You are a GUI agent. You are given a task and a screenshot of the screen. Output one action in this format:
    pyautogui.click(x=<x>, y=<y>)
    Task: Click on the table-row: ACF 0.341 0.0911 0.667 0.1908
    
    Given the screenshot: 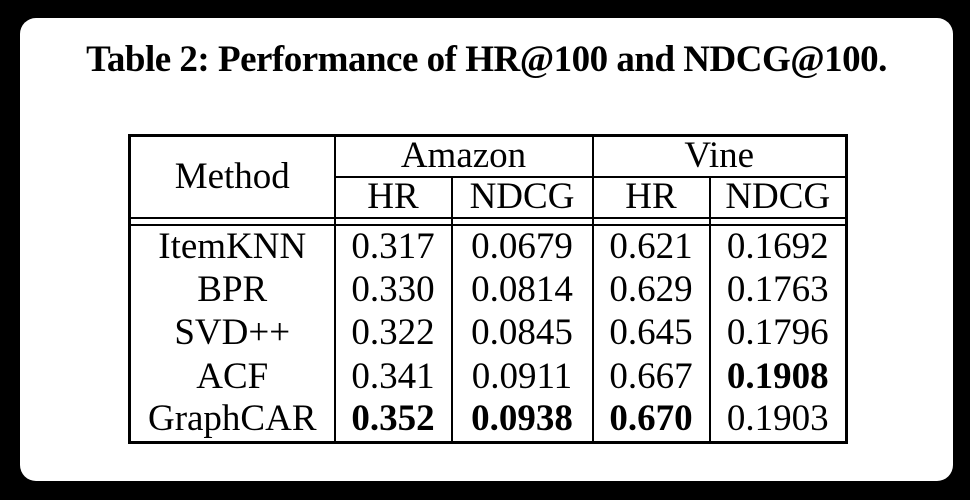 What is the action you would take?
    pyautogui.click(x=488, y=377)
    